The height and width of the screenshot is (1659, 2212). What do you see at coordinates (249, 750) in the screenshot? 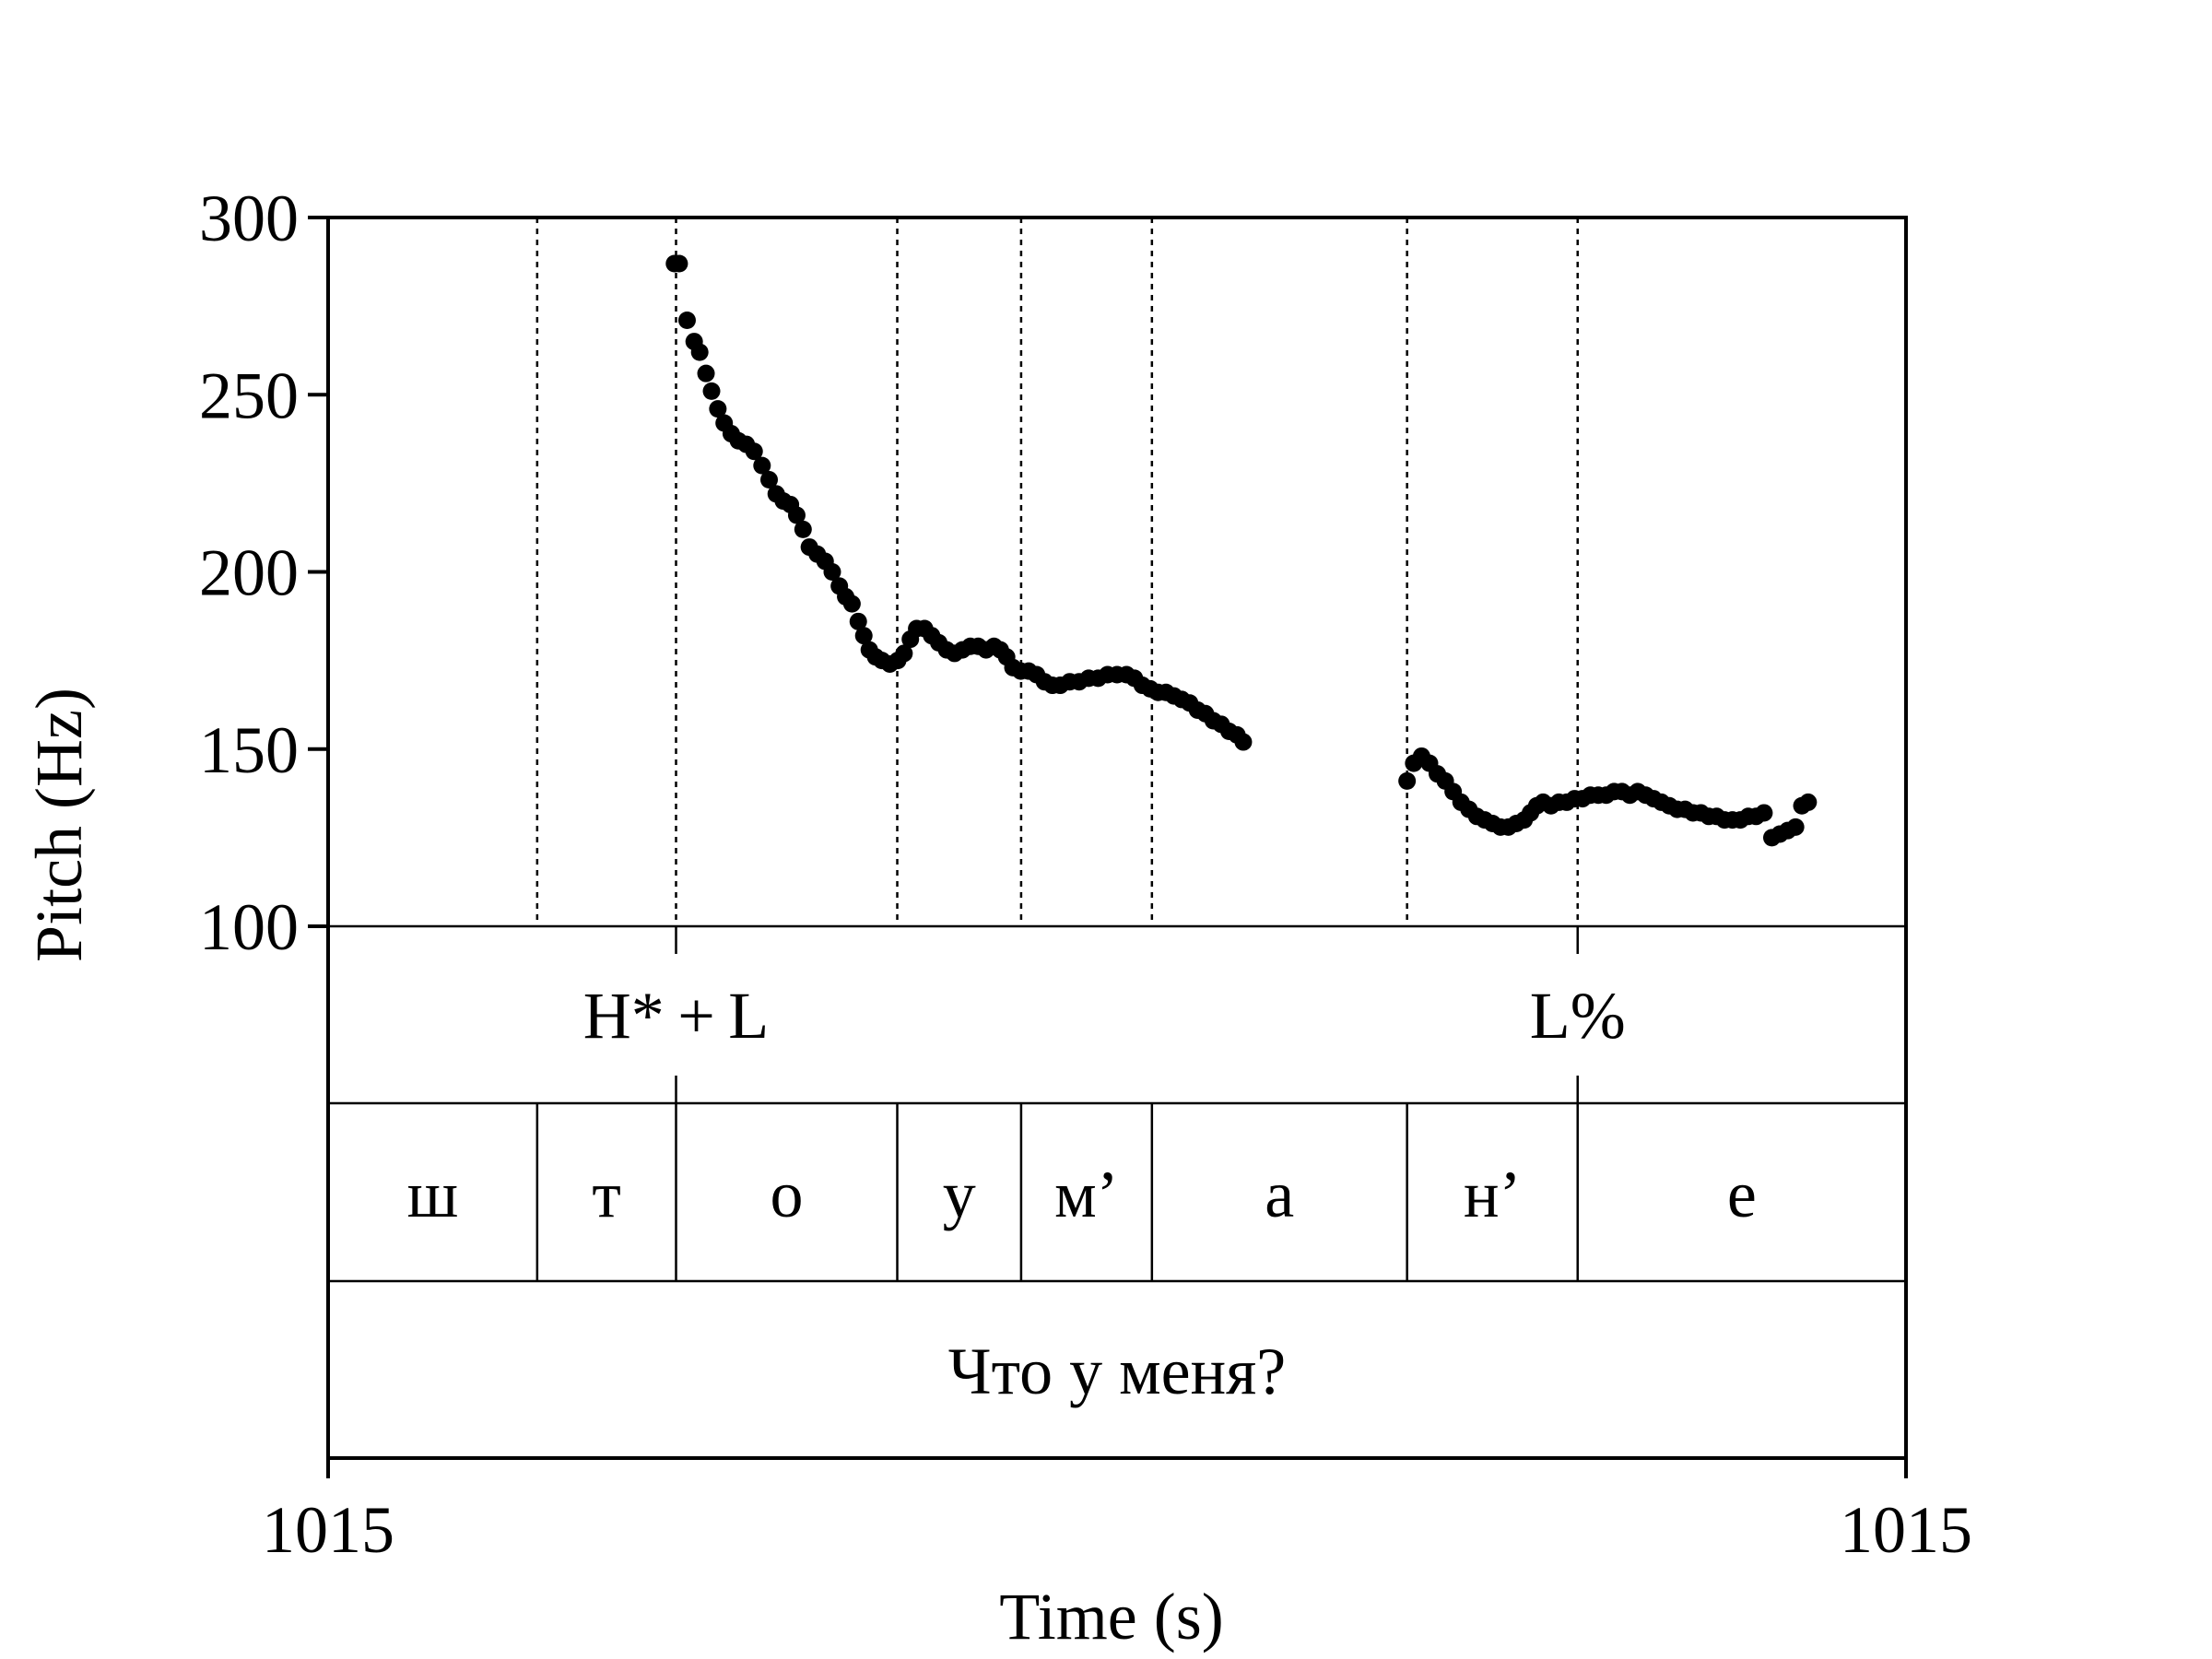
I see `y-tick-label: 150` at bounding box center [249, 750].